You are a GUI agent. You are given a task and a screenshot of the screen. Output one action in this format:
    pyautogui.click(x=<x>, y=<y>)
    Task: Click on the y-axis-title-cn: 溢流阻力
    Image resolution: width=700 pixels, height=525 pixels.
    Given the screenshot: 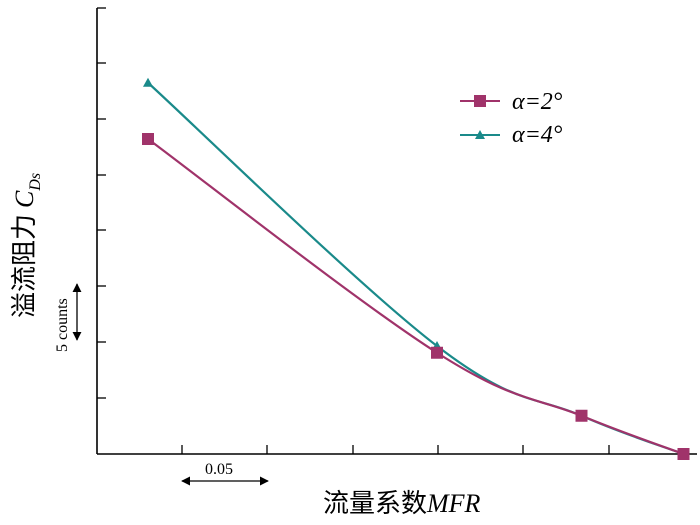 What is the action you would take?
    pyautogui.click(x=24, y=266)
    